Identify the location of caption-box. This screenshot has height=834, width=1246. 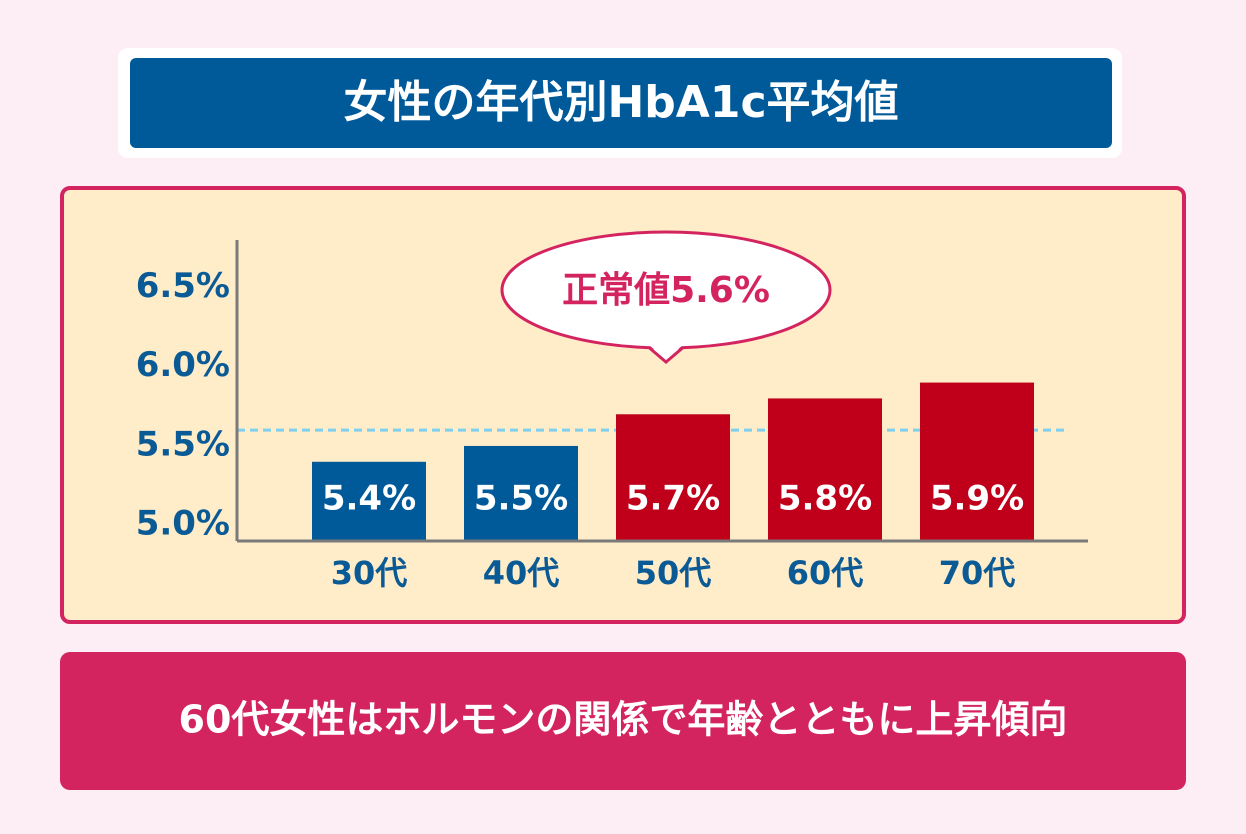
(623, 721).